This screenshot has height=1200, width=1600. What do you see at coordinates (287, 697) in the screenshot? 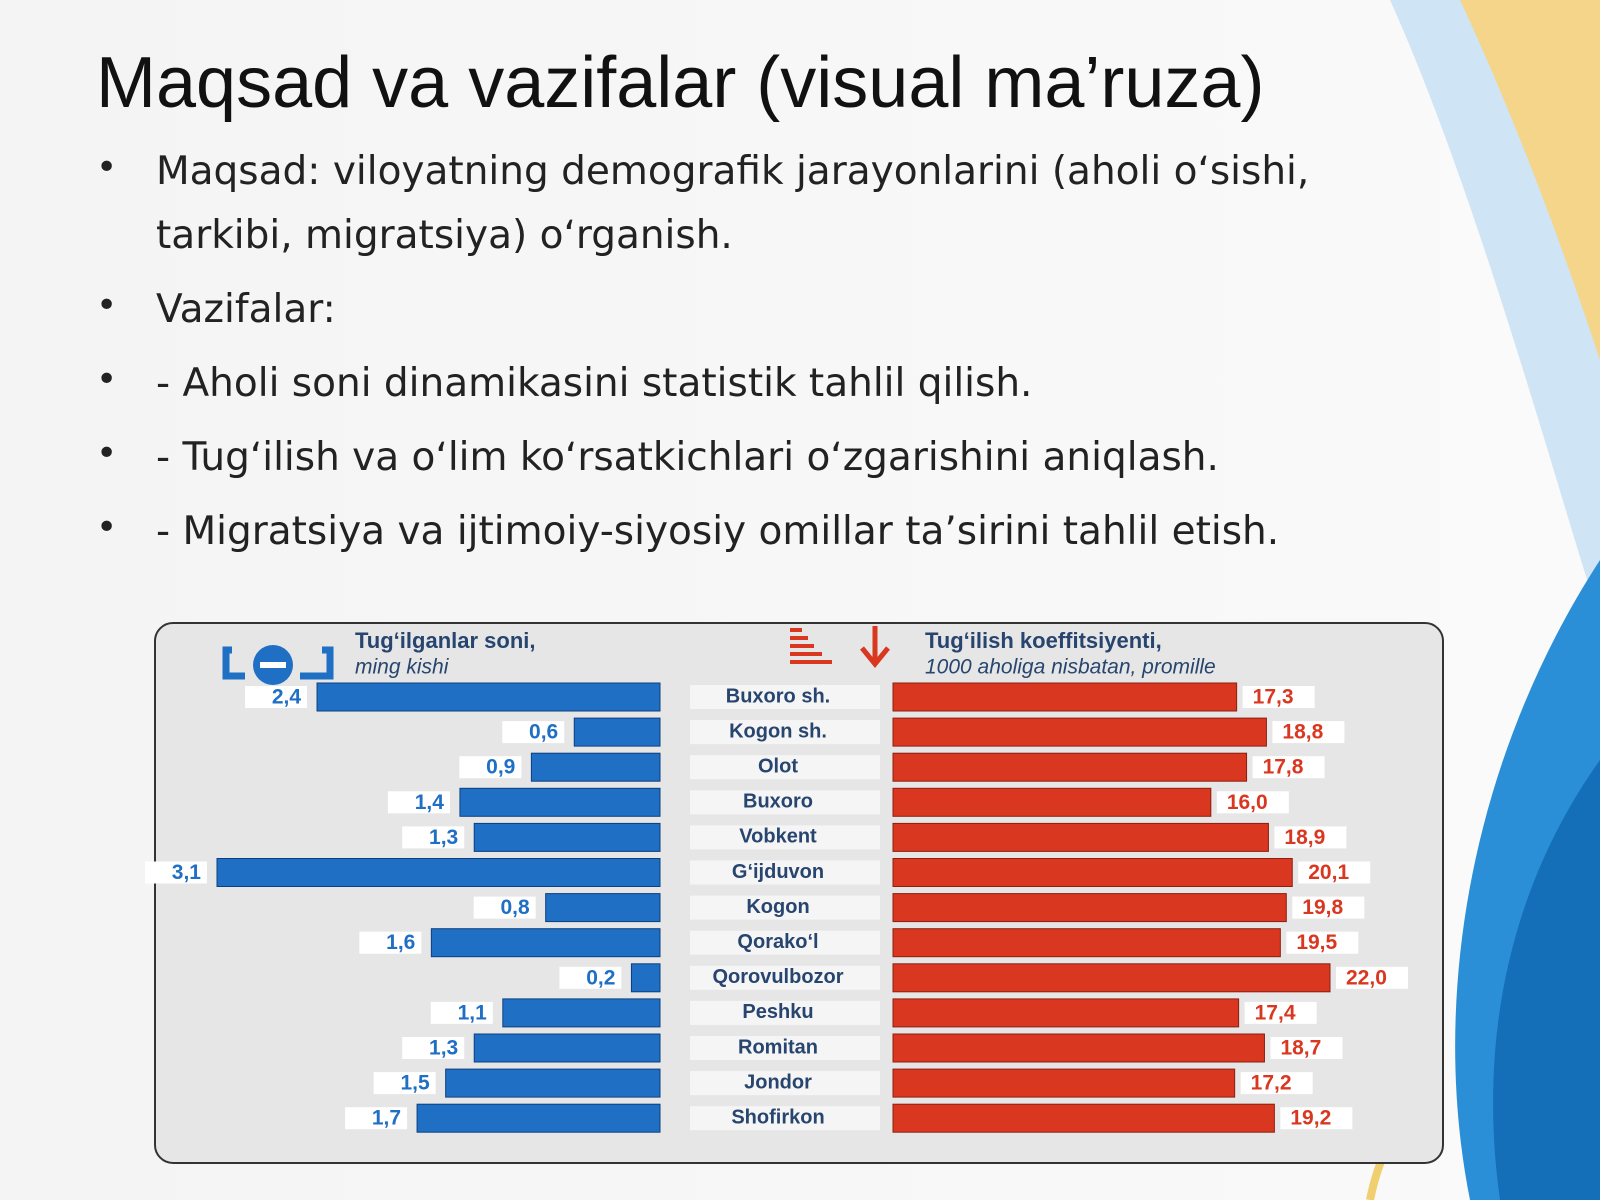
I see `value-label: 2,4` at bounding box center [287, 697].